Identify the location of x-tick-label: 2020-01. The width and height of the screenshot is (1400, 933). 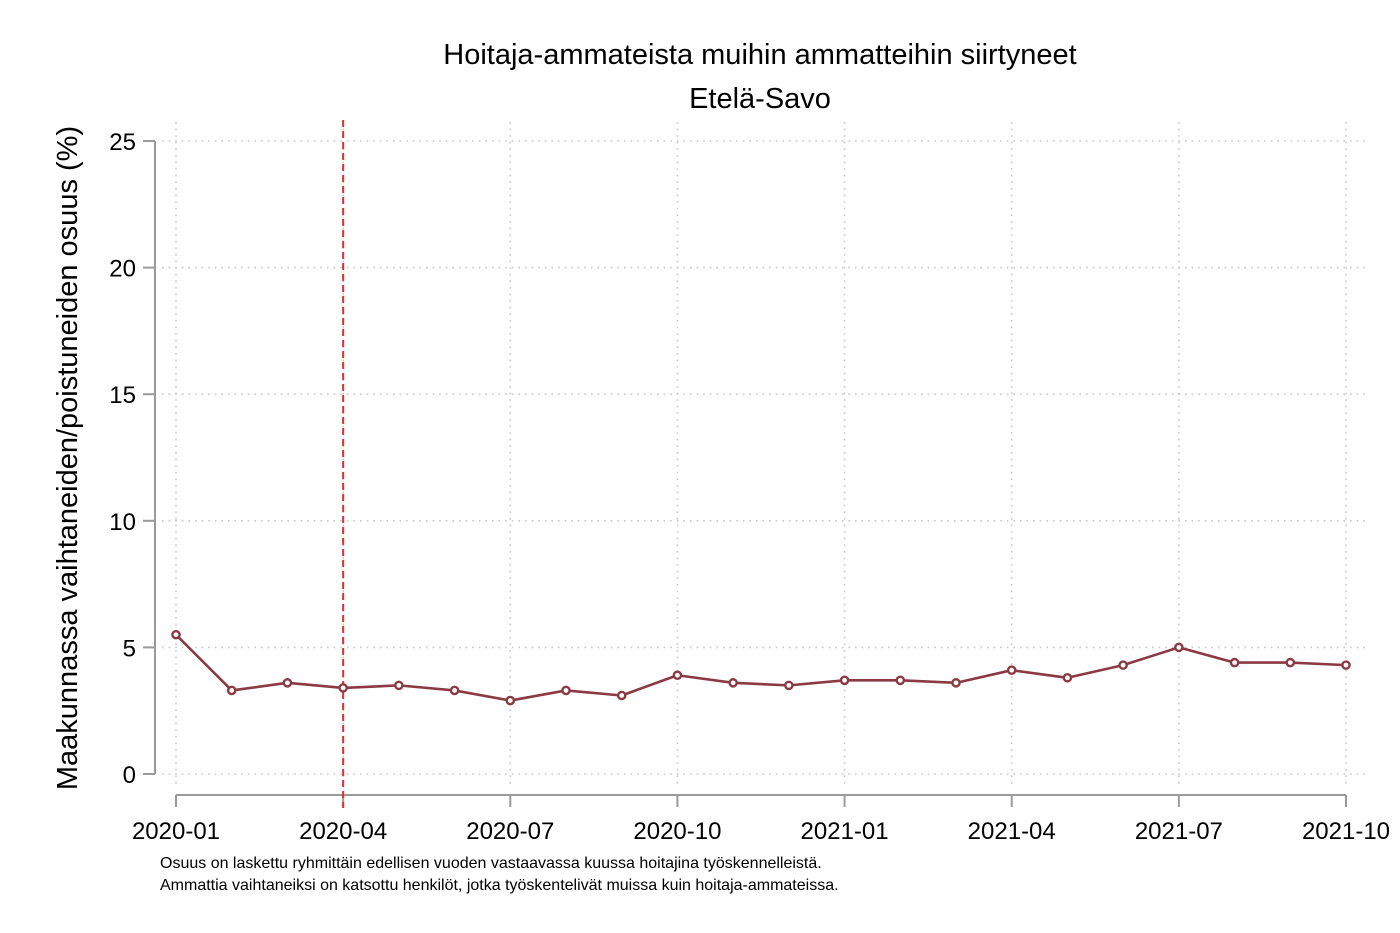
(176, 831).